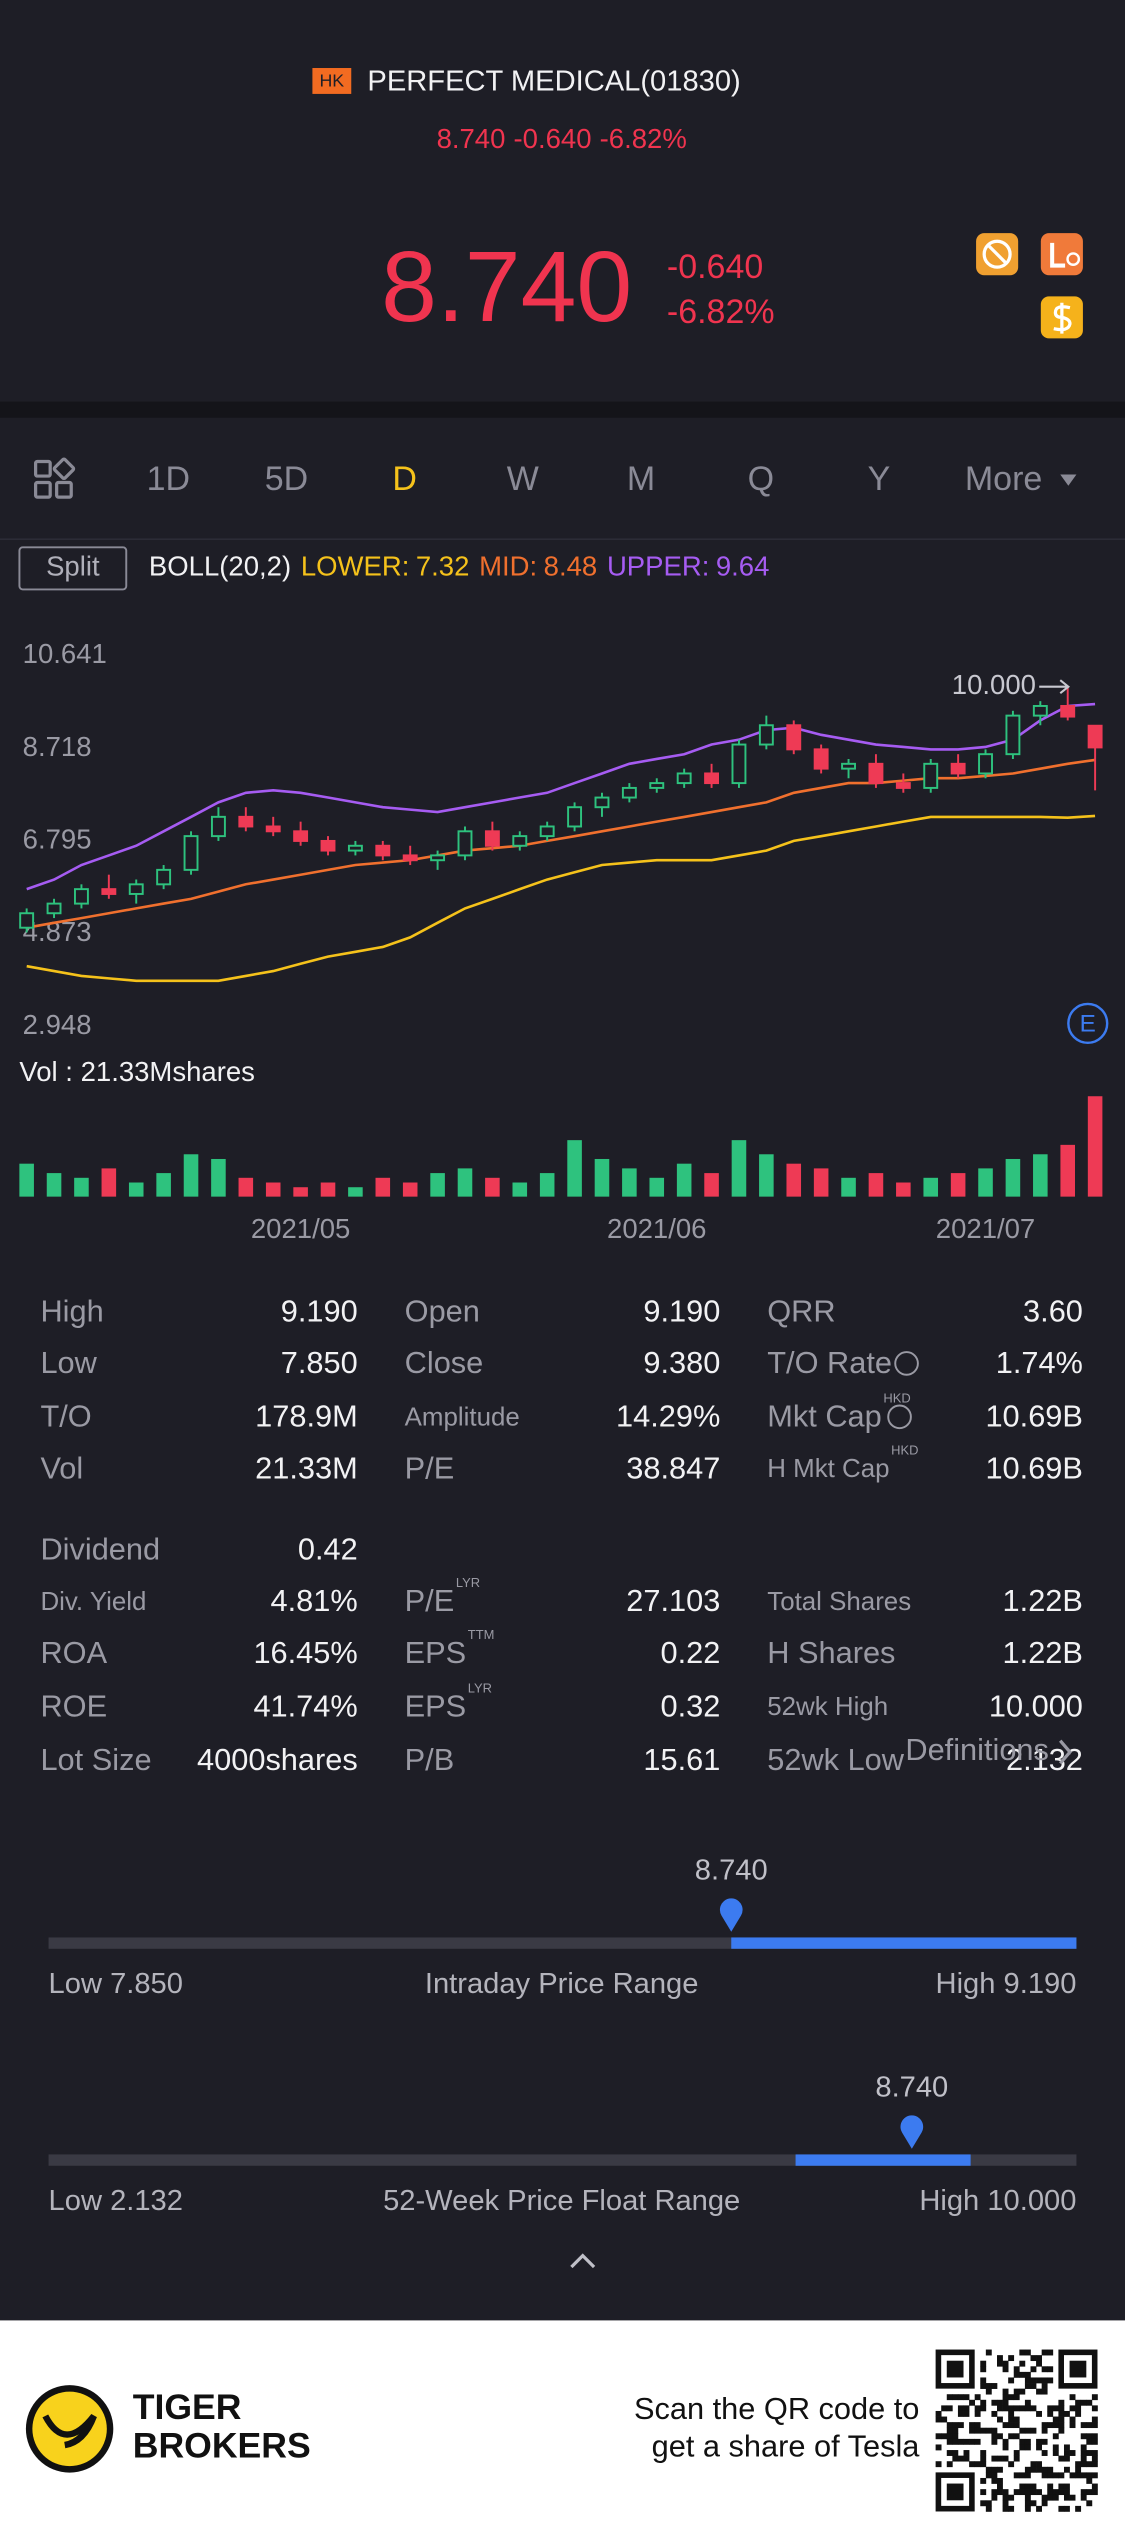 The height and width of the screenshot is (2539, 1125). What do you see at coordinates (641, 479) in the screenshot?
I see `tab: M` at bounding box center [641, 479].